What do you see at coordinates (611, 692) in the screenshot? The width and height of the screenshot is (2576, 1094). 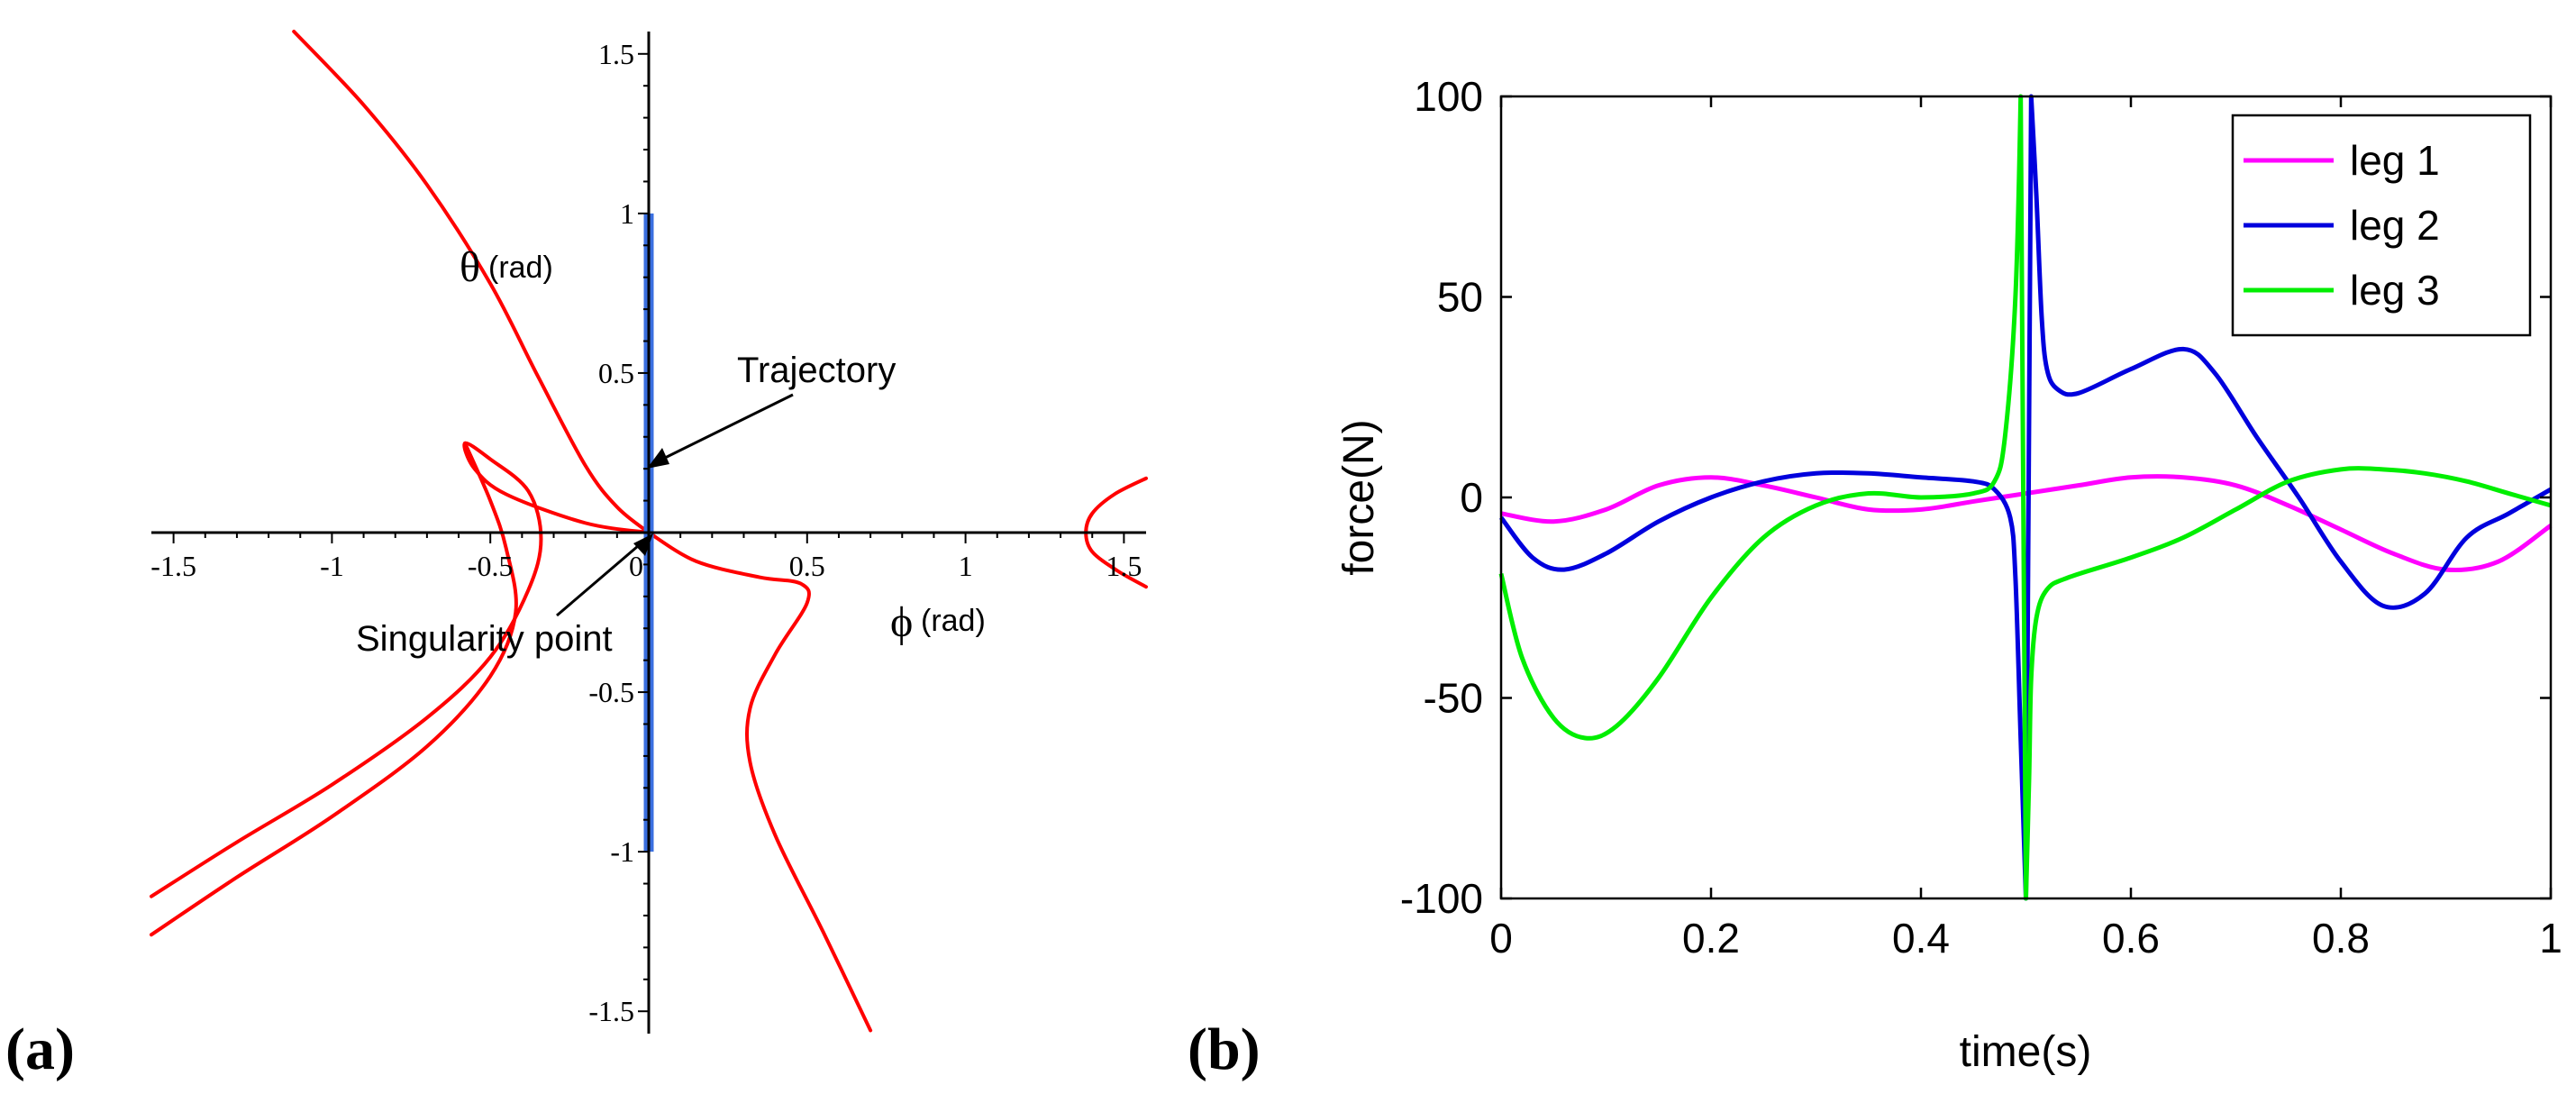 I see `panel-a-y-tick-label: -0.5` at bounding box center [611, 692].